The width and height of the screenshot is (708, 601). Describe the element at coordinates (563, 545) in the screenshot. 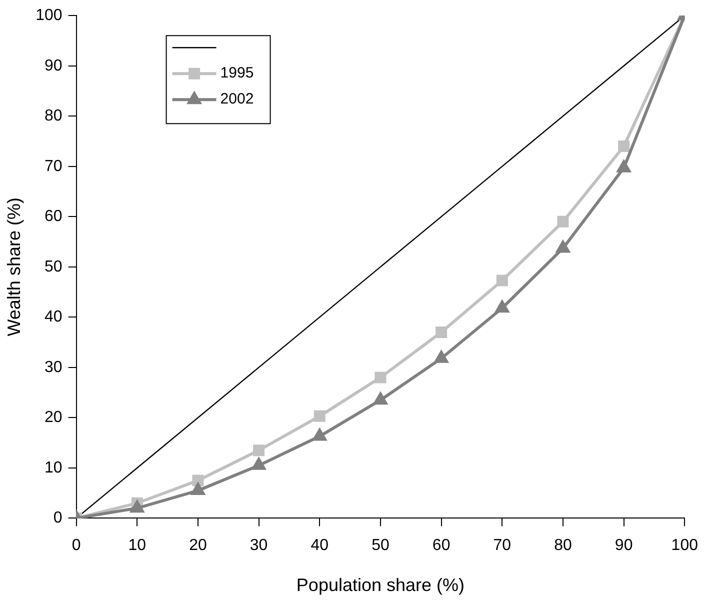

I see `x-tick-label: 80` at that location.